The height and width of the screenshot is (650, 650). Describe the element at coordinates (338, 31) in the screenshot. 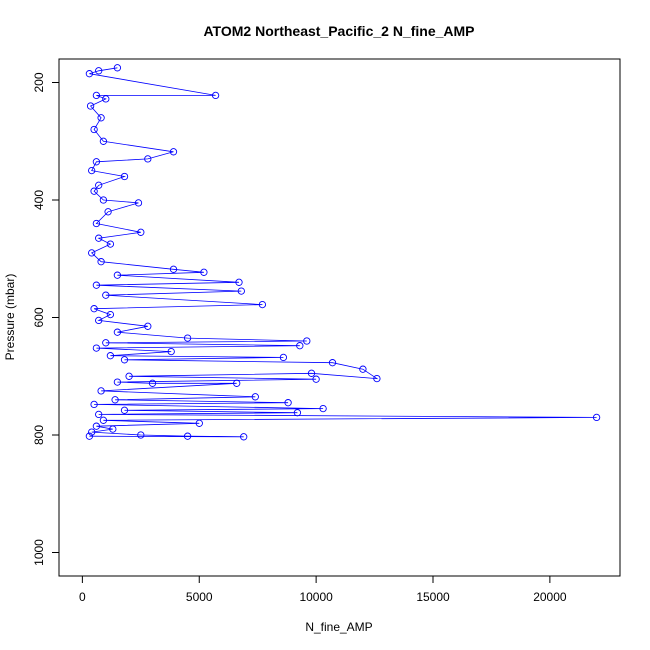

I see `chart-title: ATOM2 Northeast_Pacific_2 N_fine_AMP` at that location.